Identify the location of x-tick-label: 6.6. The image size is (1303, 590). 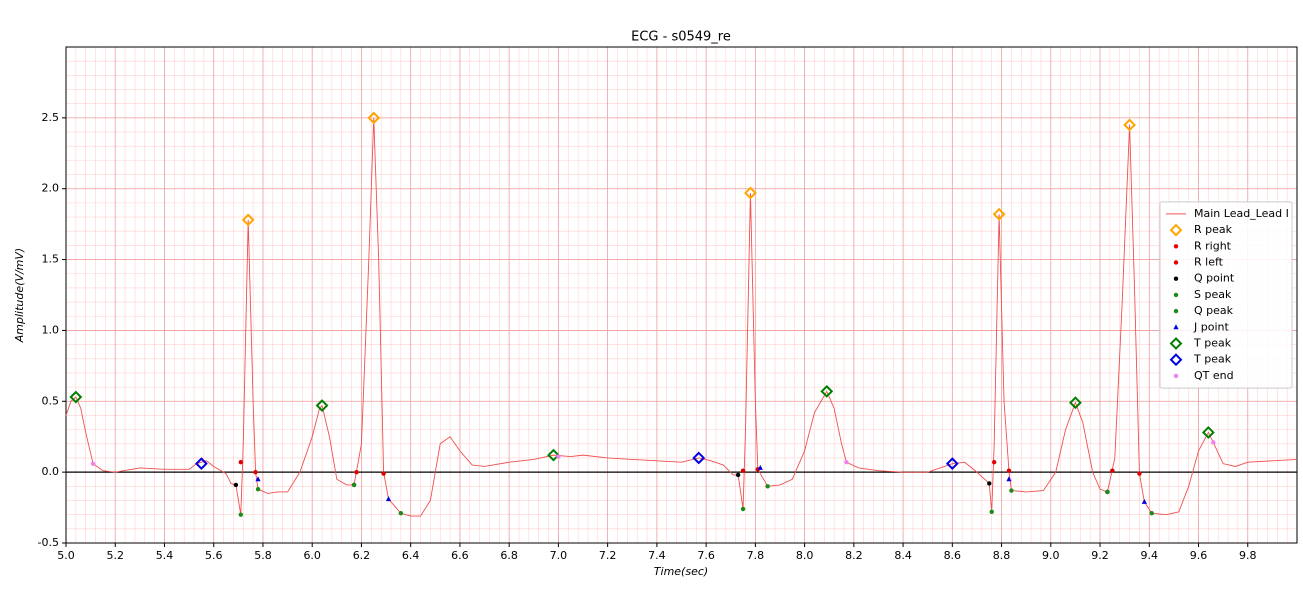
(460, 555).